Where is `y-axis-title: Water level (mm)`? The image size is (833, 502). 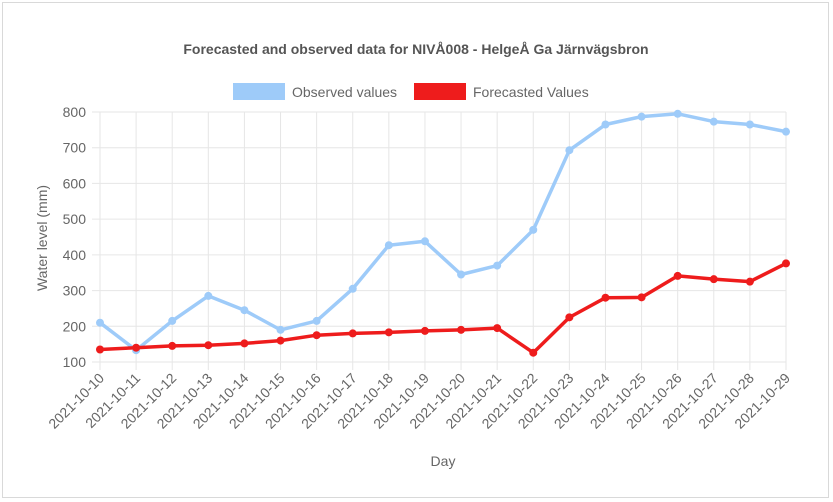
y-axis-title: Water level (mm) is located at coordinates (42, 238).